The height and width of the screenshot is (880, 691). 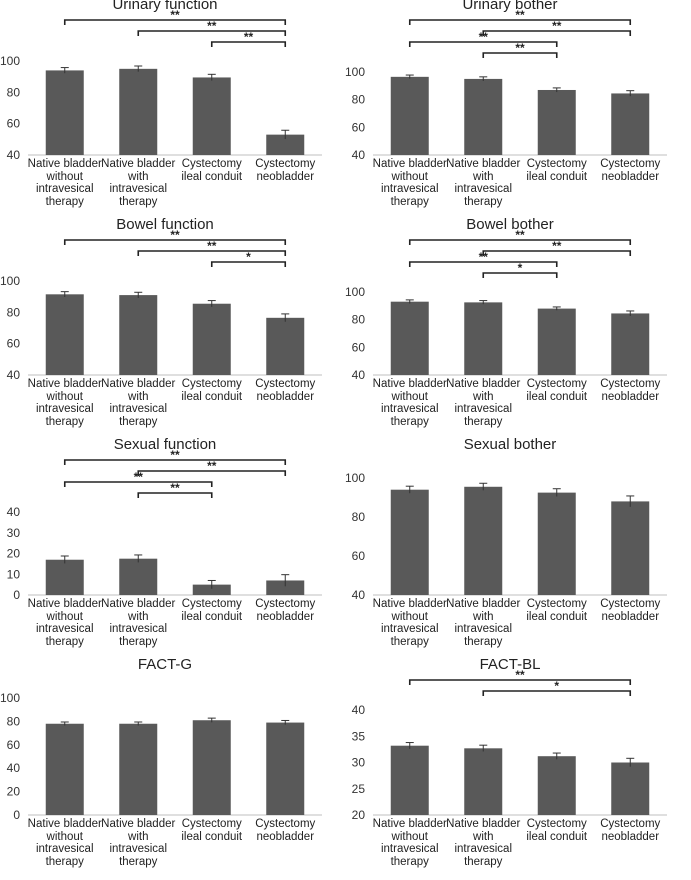 I want to click on x-tick-label-line: with, so click(x=483, y=616).